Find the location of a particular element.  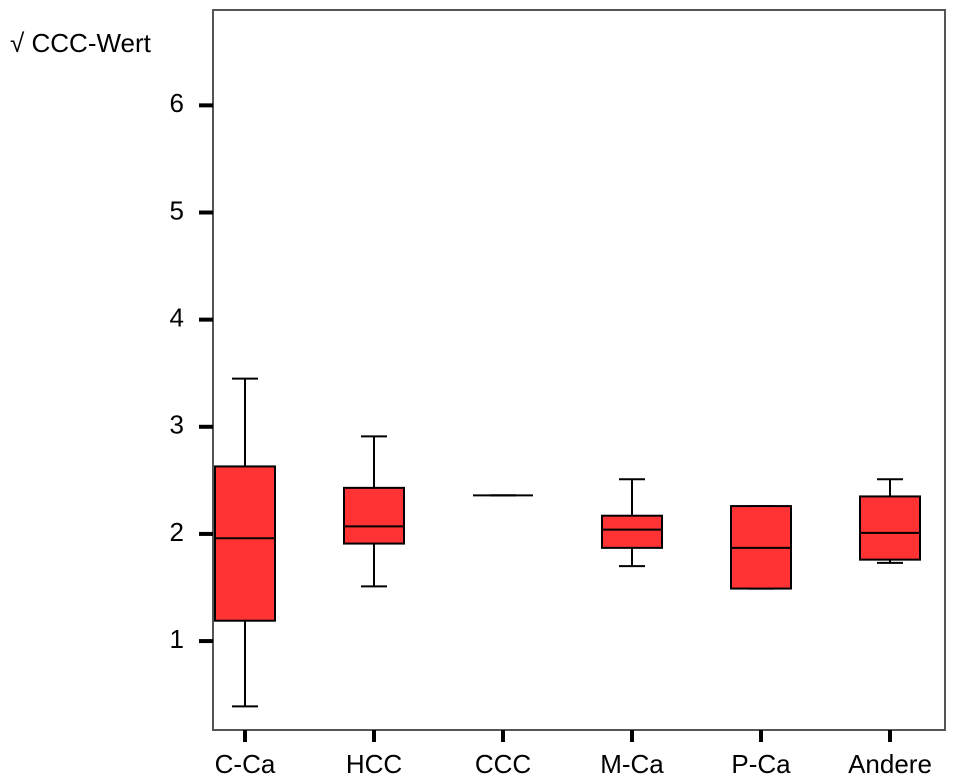

x-tick-label: HCC is located at coordinates (374, 764).